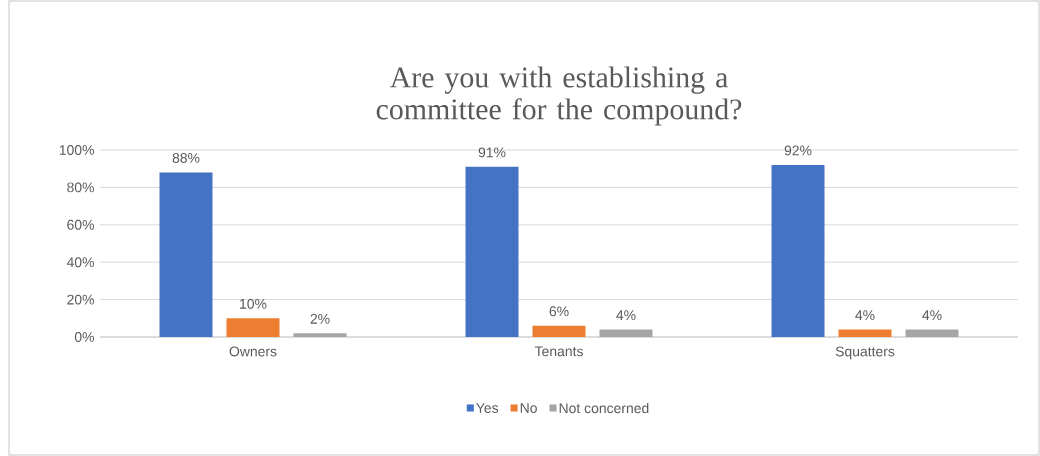  What do you see at coordinates (186, 158) in the screenshot?
I see `data-label: 88%` at bounding box center [186, 158].